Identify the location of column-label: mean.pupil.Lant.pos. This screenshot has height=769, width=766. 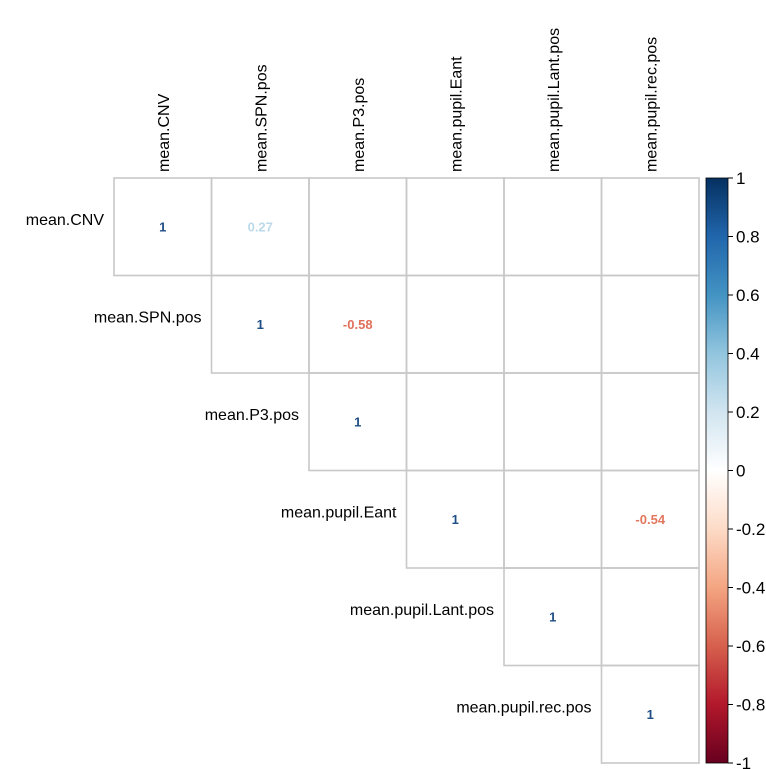
(554, 100).